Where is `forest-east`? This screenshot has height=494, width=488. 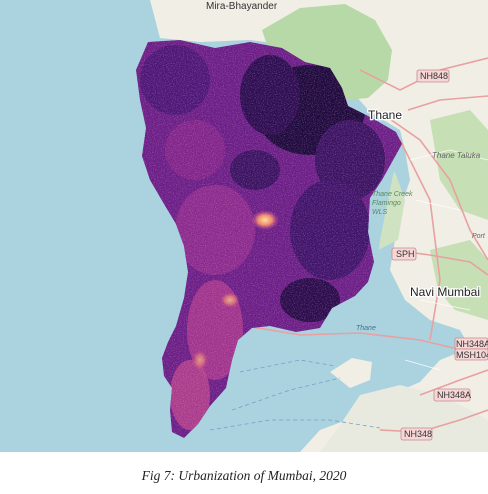
forest-east is located at coordinates (459, 165).